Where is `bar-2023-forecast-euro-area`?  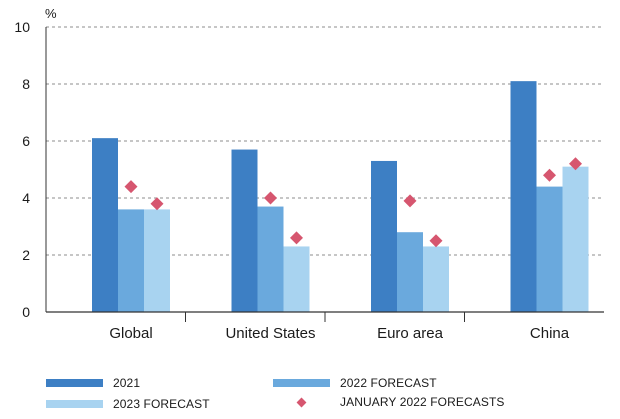 bar-2023-forecast-euro-area is located at coordinates (436, 279).